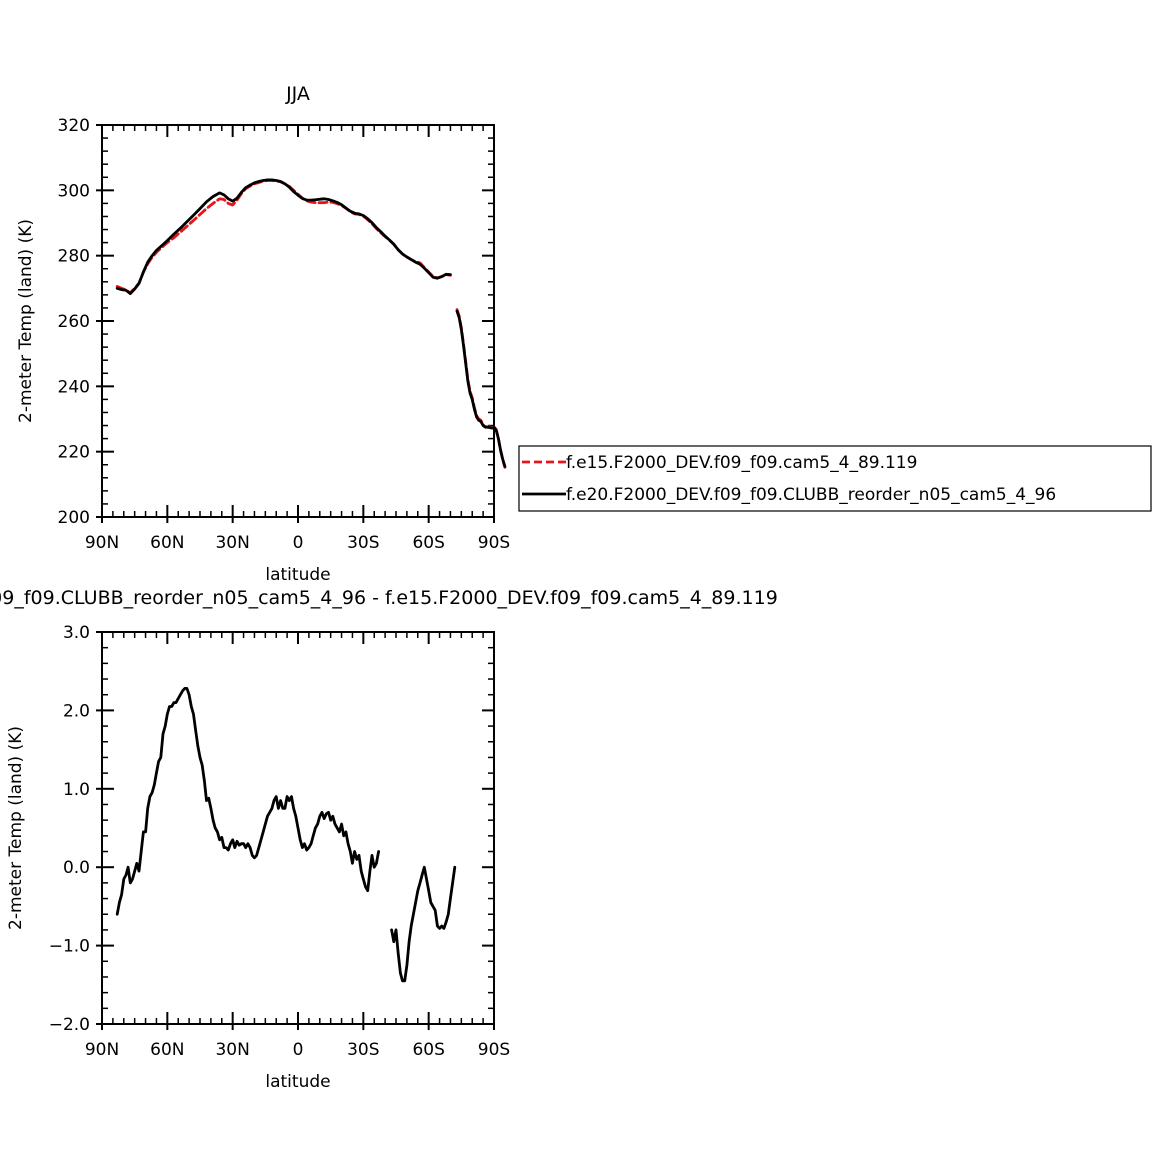 Image resolution: width=1169 pixels, height=1169 pixels. Describe the element at coordinates (69, 1025) in the screenshot. I see `bottom-y-tick-label: −2.0` at that location.